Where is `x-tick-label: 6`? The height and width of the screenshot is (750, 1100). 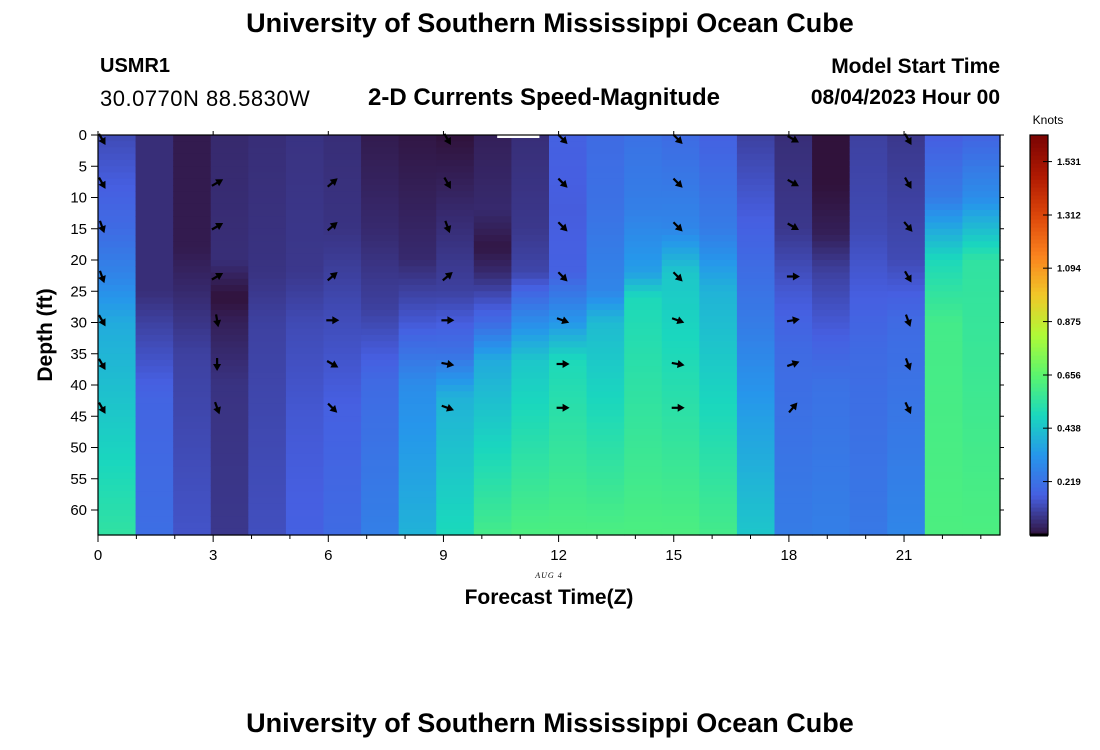 x-tick-label: 6 is located at coordinates (328, 555).